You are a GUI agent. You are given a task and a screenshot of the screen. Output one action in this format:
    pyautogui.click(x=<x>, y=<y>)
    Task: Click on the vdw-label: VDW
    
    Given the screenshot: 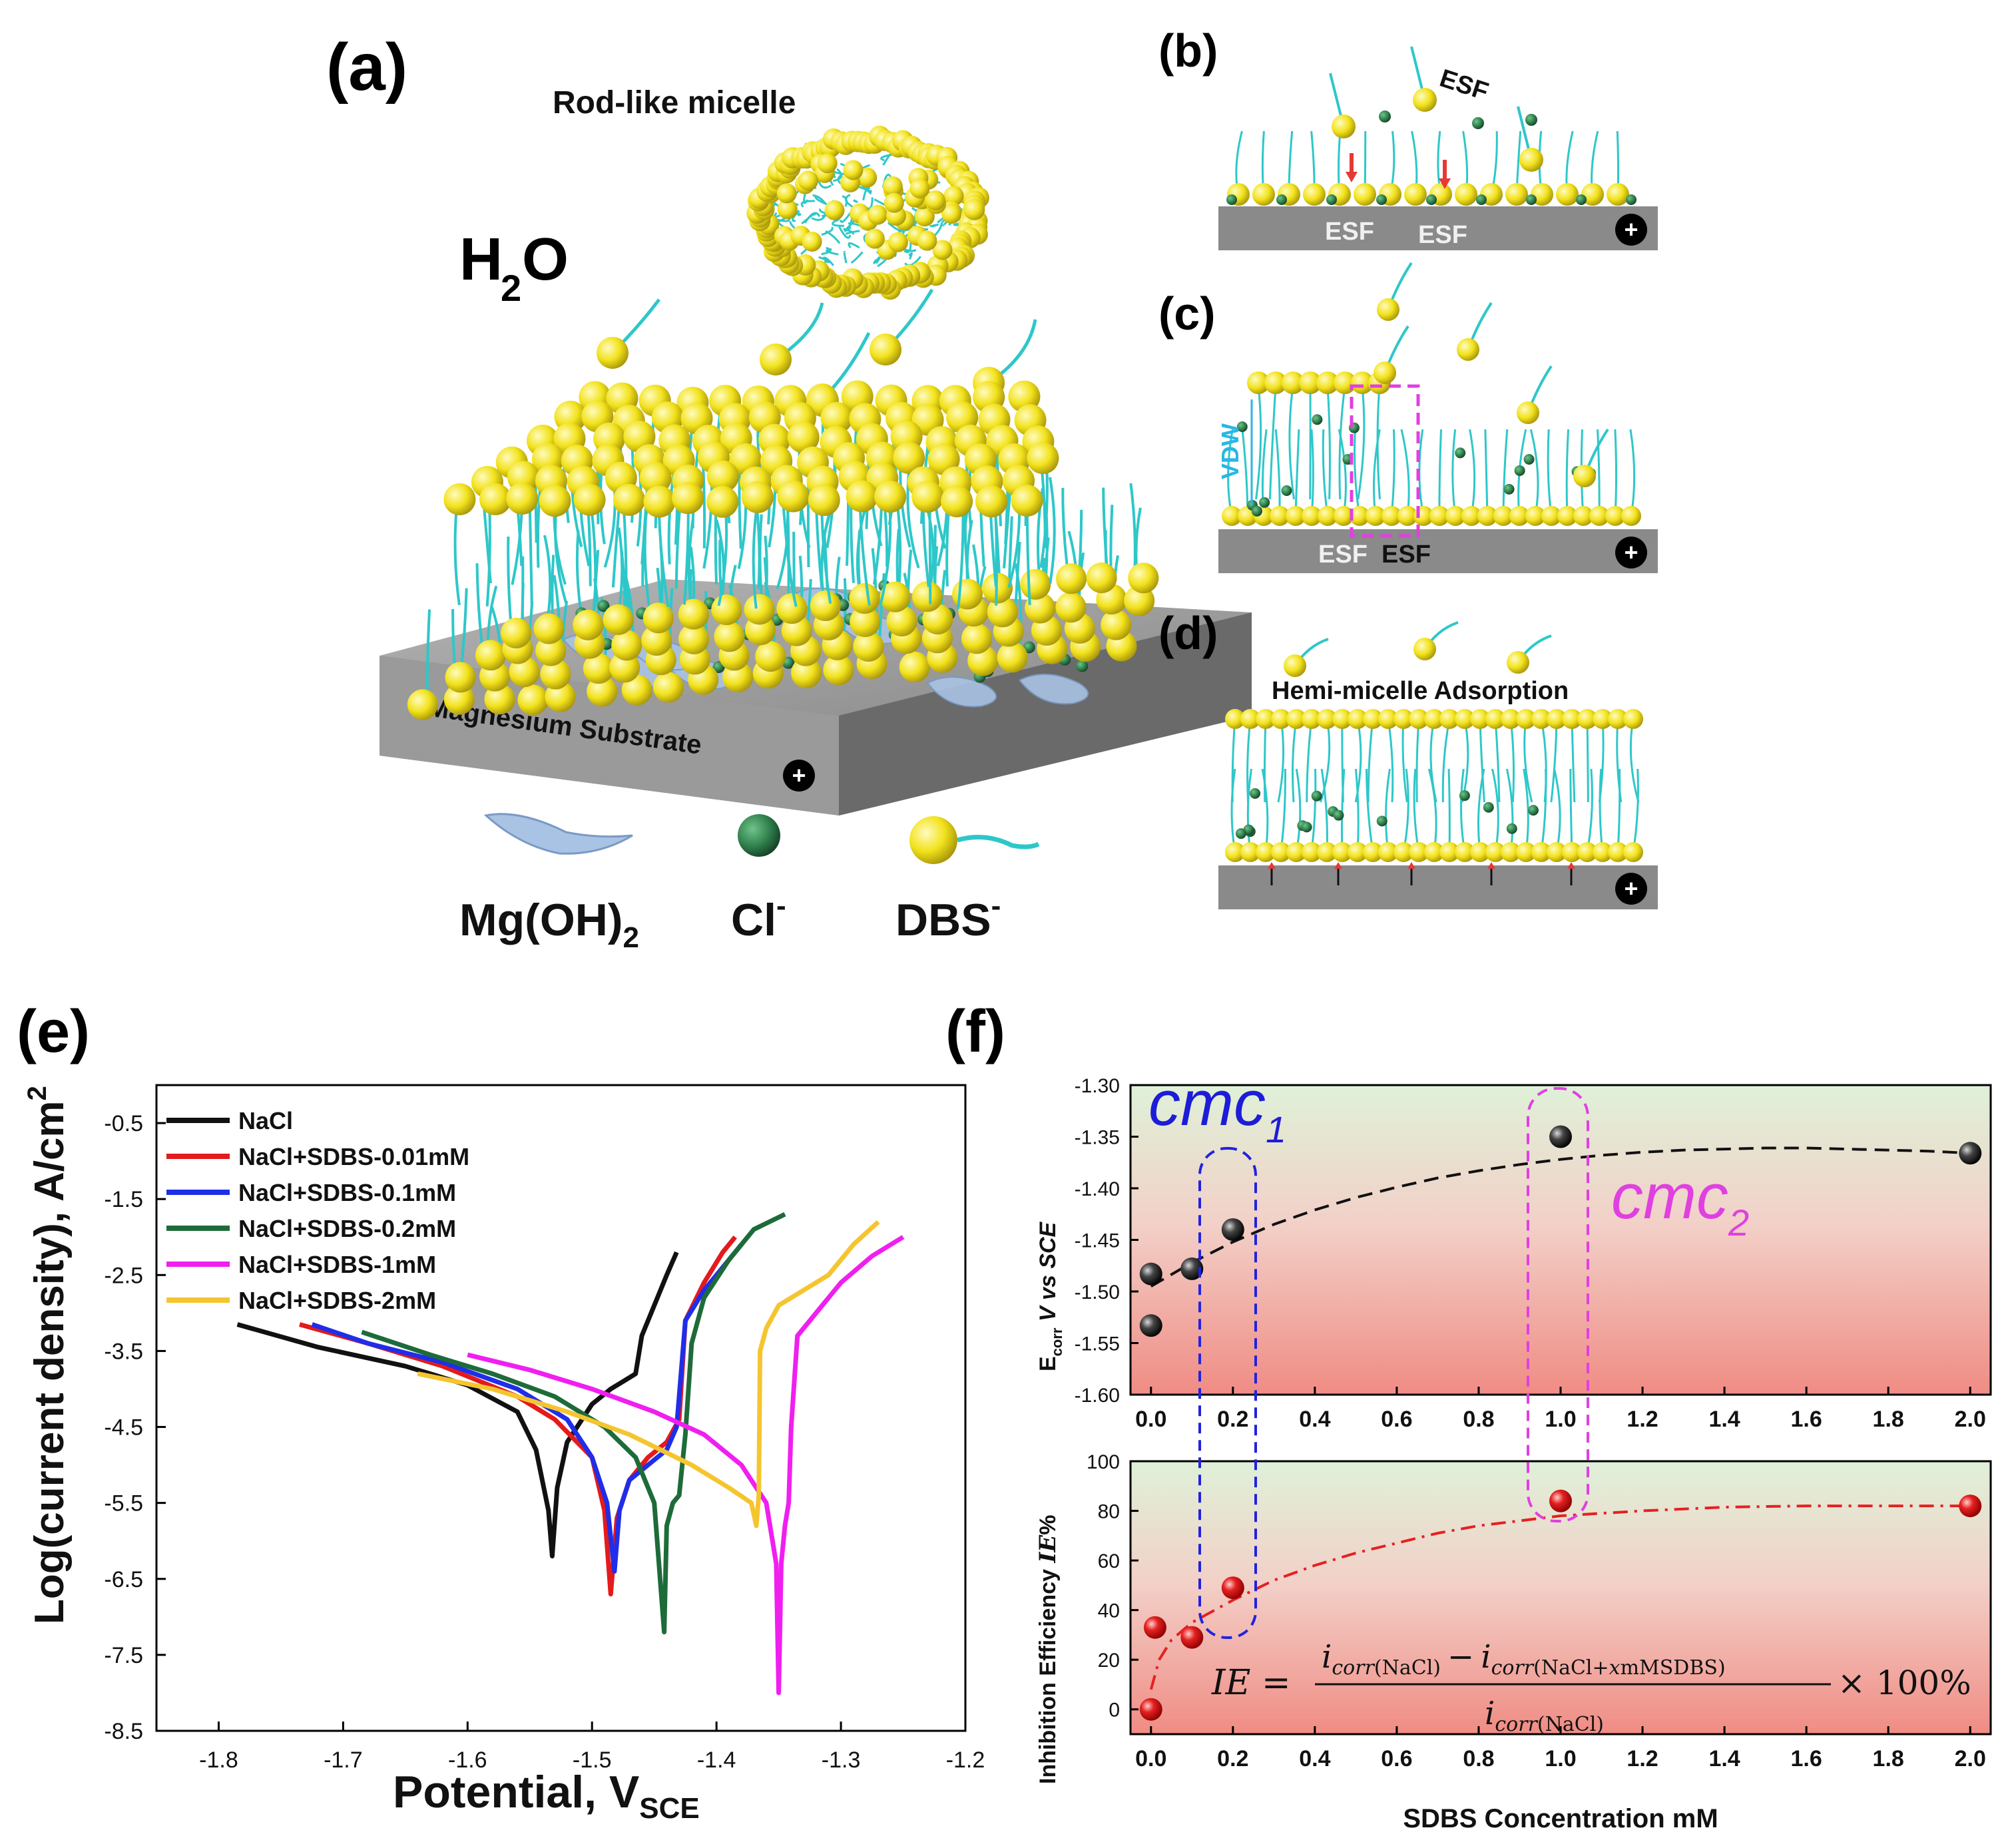 What is the action you would take?
    pyautogui.click(x=1230, y=451)
    